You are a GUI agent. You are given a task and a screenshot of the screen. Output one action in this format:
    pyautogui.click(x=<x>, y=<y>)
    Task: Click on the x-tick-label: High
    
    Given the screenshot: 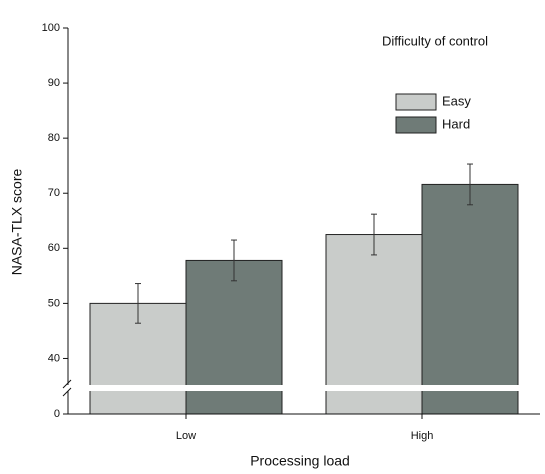 What is the action you would take?
    pyautogui.click(x=422, y=436)
    